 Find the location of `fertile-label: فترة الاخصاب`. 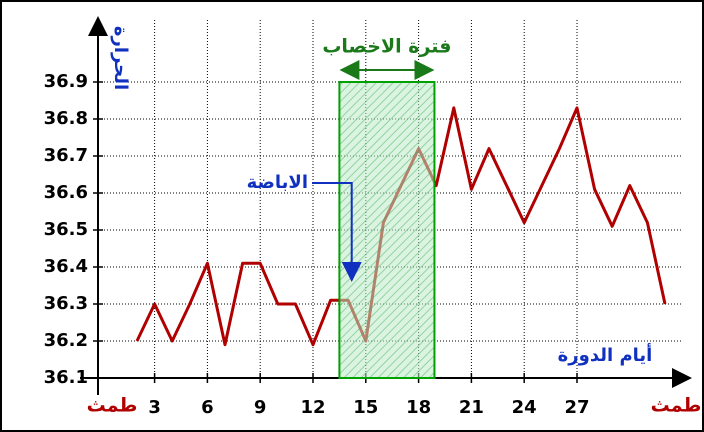

fertile-label: فترة الاخصاب is located at coordinates (386, 47).